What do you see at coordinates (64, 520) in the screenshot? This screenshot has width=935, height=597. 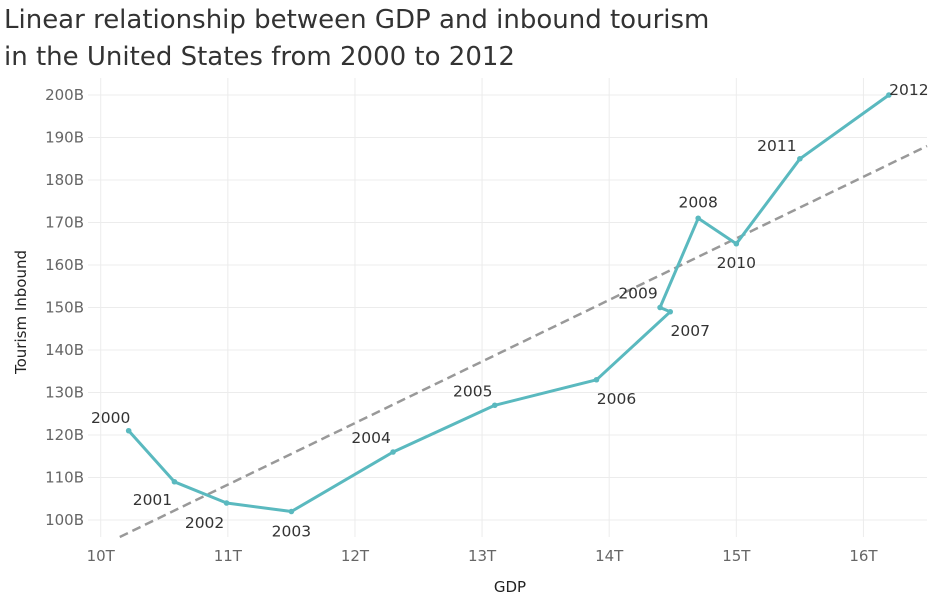 I see `y-tick-label: 100B` at bounding box center [64, 520].